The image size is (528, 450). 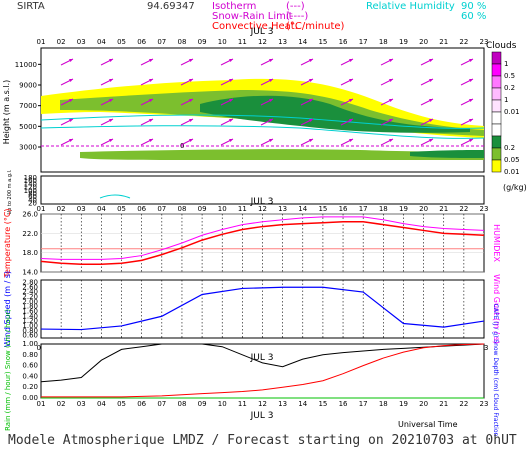 I want to click on wind-tick-label: 2.80, so click(x=30, y=282).